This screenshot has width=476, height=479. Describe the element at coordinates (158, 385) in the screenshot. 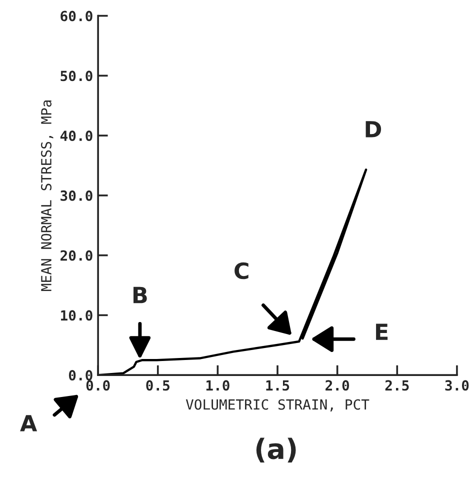

I see `x-tick-label: 0.5` at that location.